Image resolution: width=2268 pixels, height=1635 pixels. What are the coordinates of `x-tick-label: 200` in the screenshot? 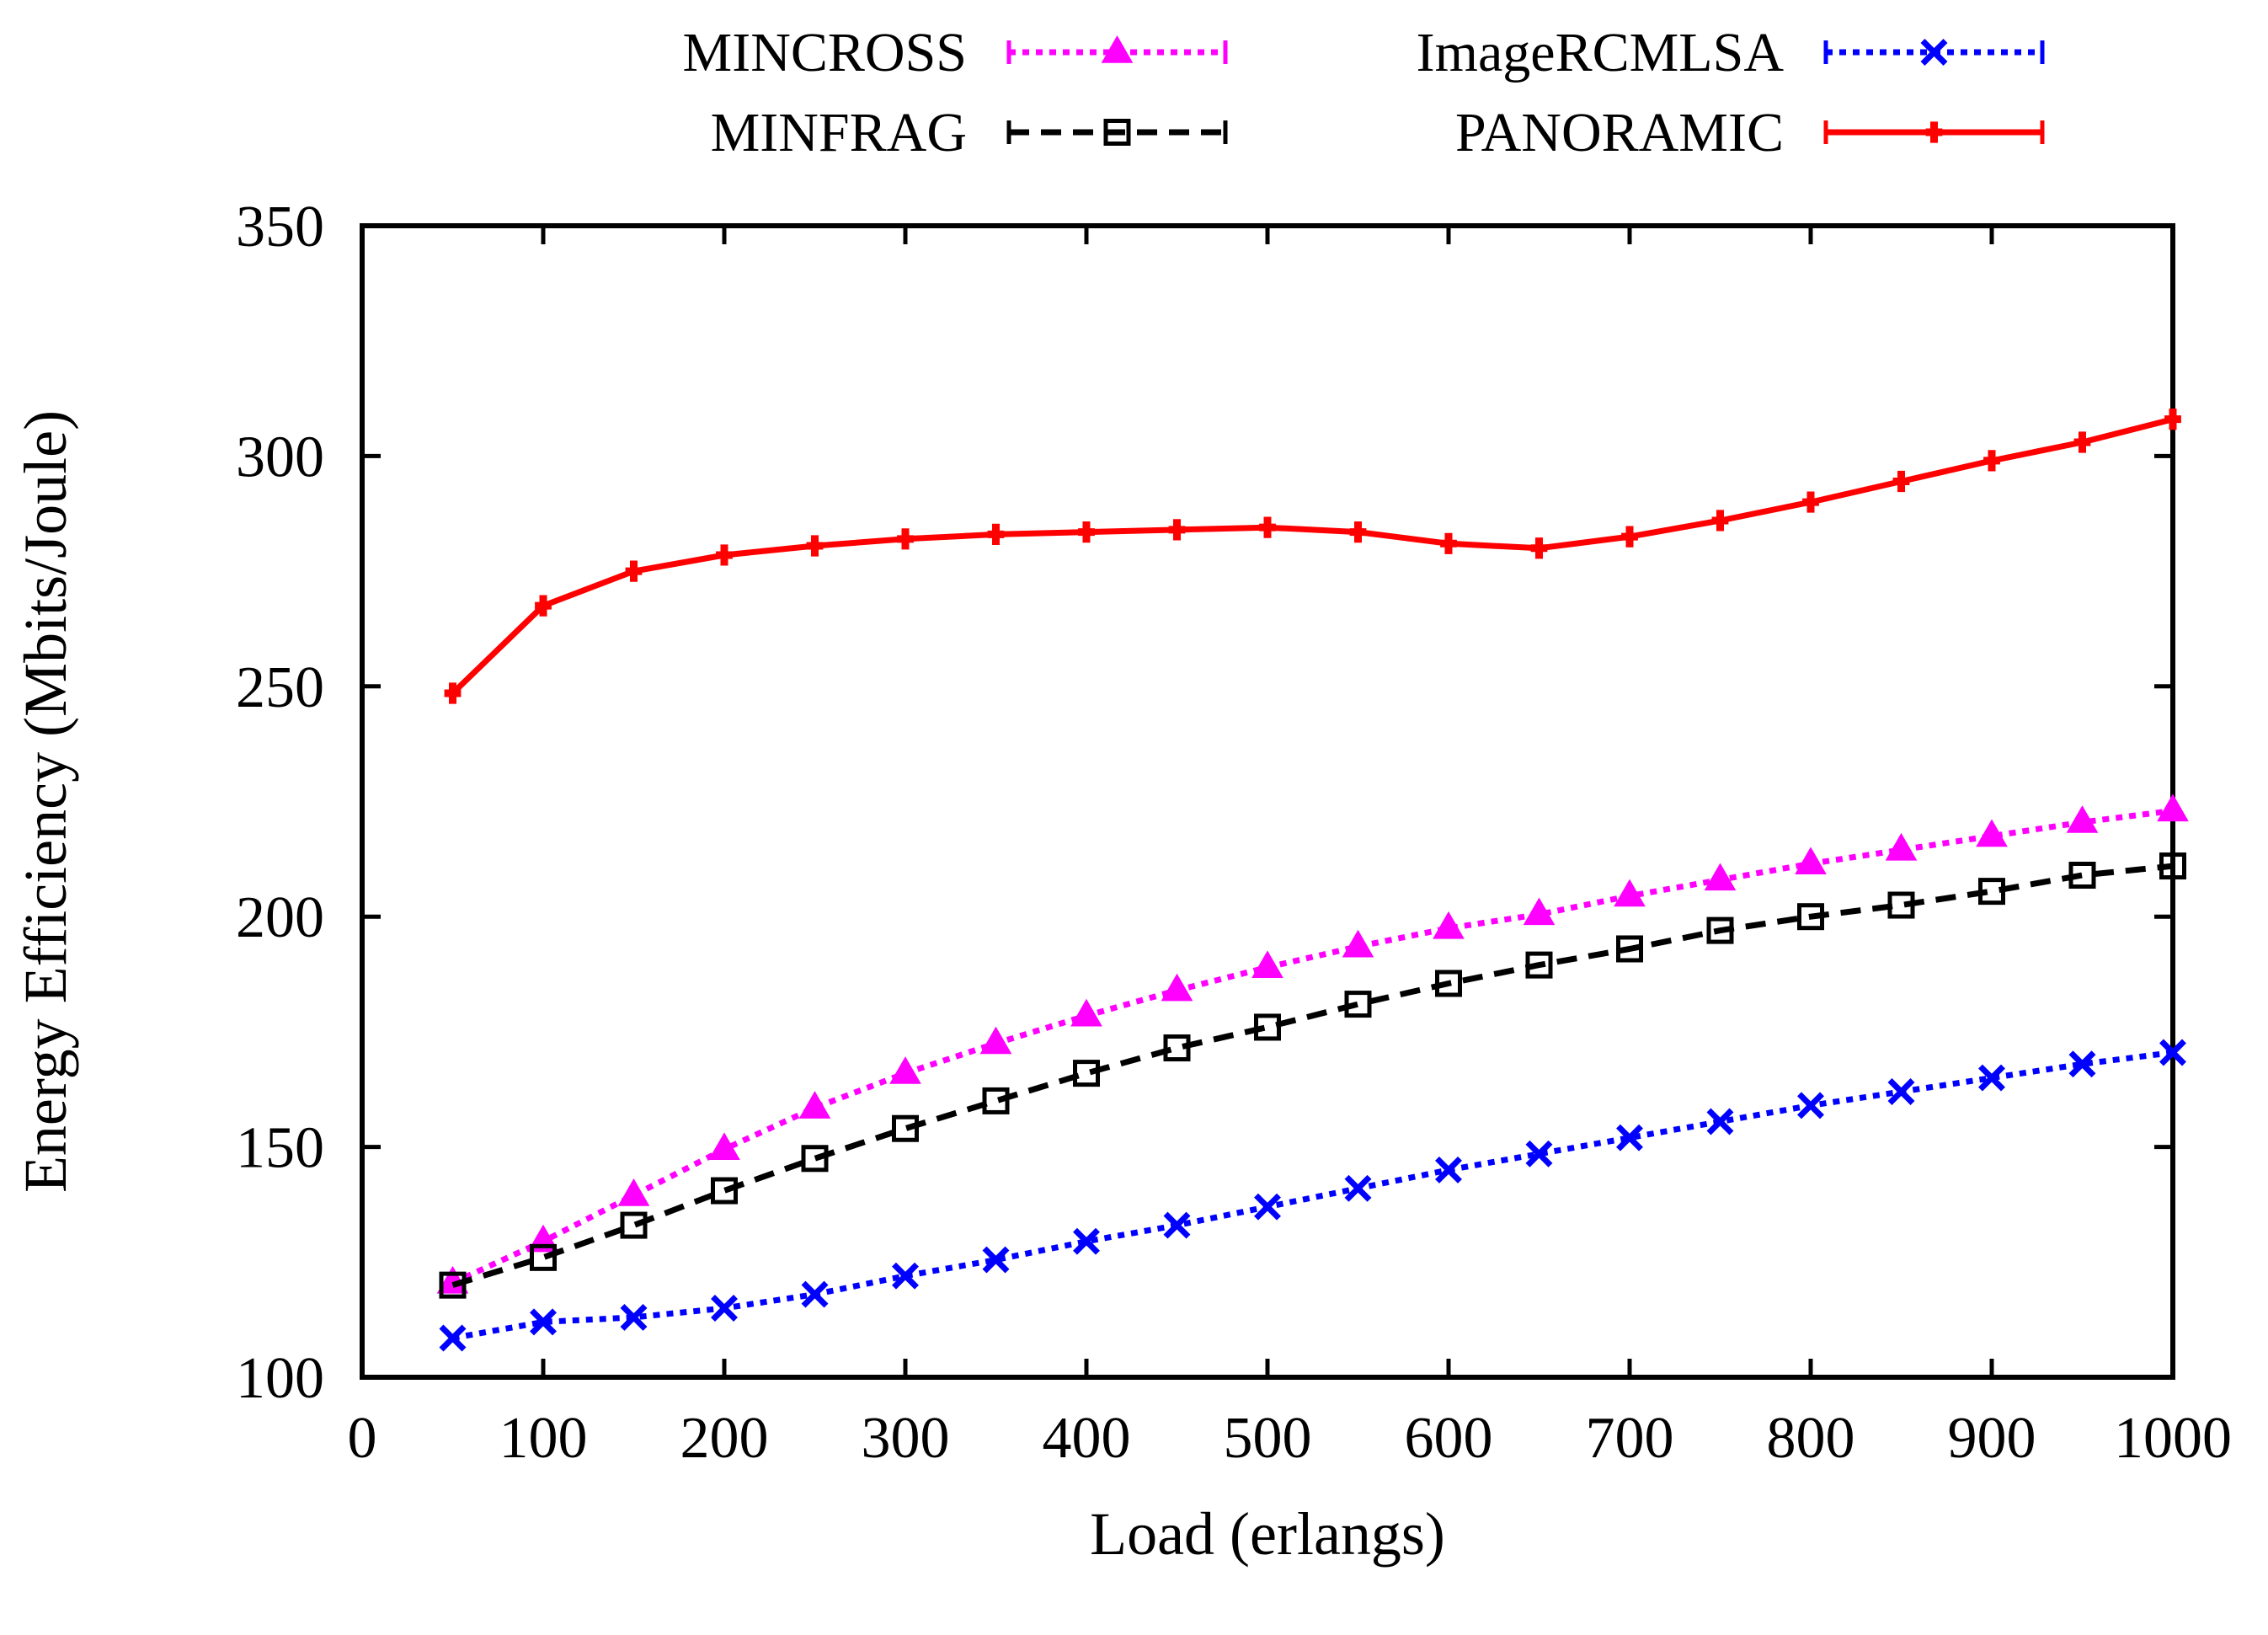 It's located at (724, 1438).